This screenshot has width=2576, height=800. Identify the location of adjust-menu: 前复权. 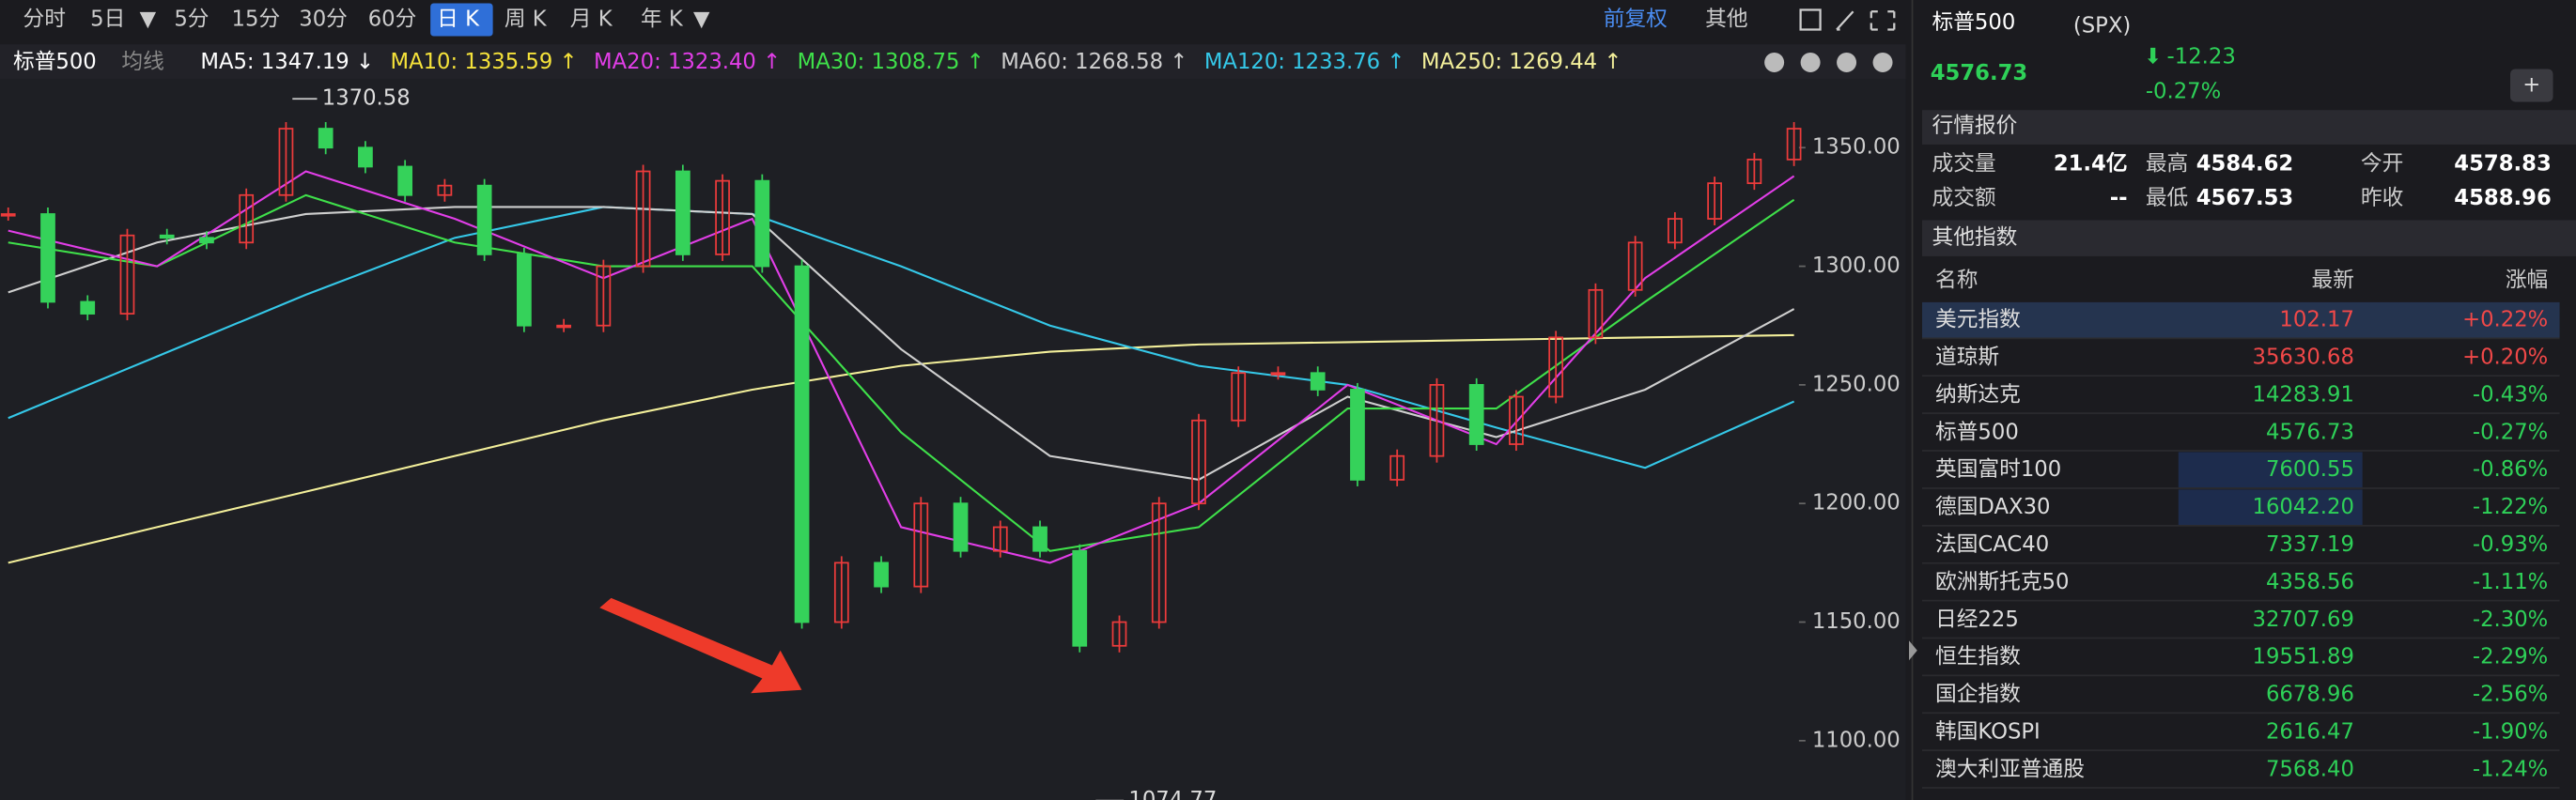
(1636, 19).